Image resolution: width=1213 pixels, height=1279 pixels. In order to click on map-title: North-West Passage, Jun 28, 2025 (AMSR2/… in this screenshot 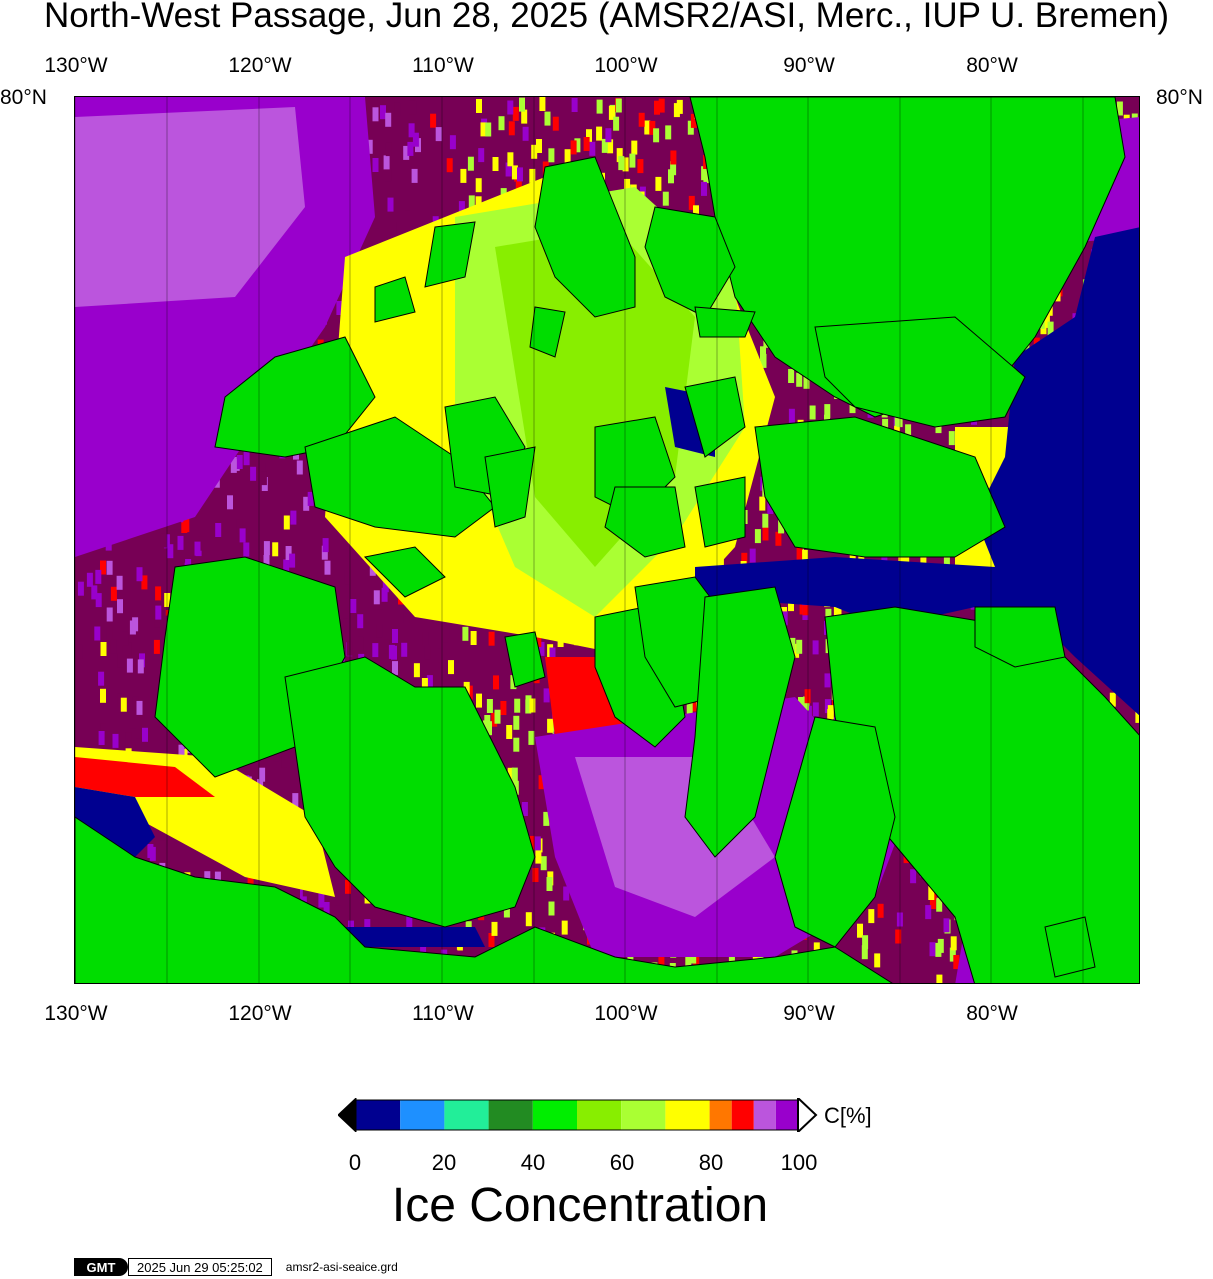, I will do `click(606, 17)`.